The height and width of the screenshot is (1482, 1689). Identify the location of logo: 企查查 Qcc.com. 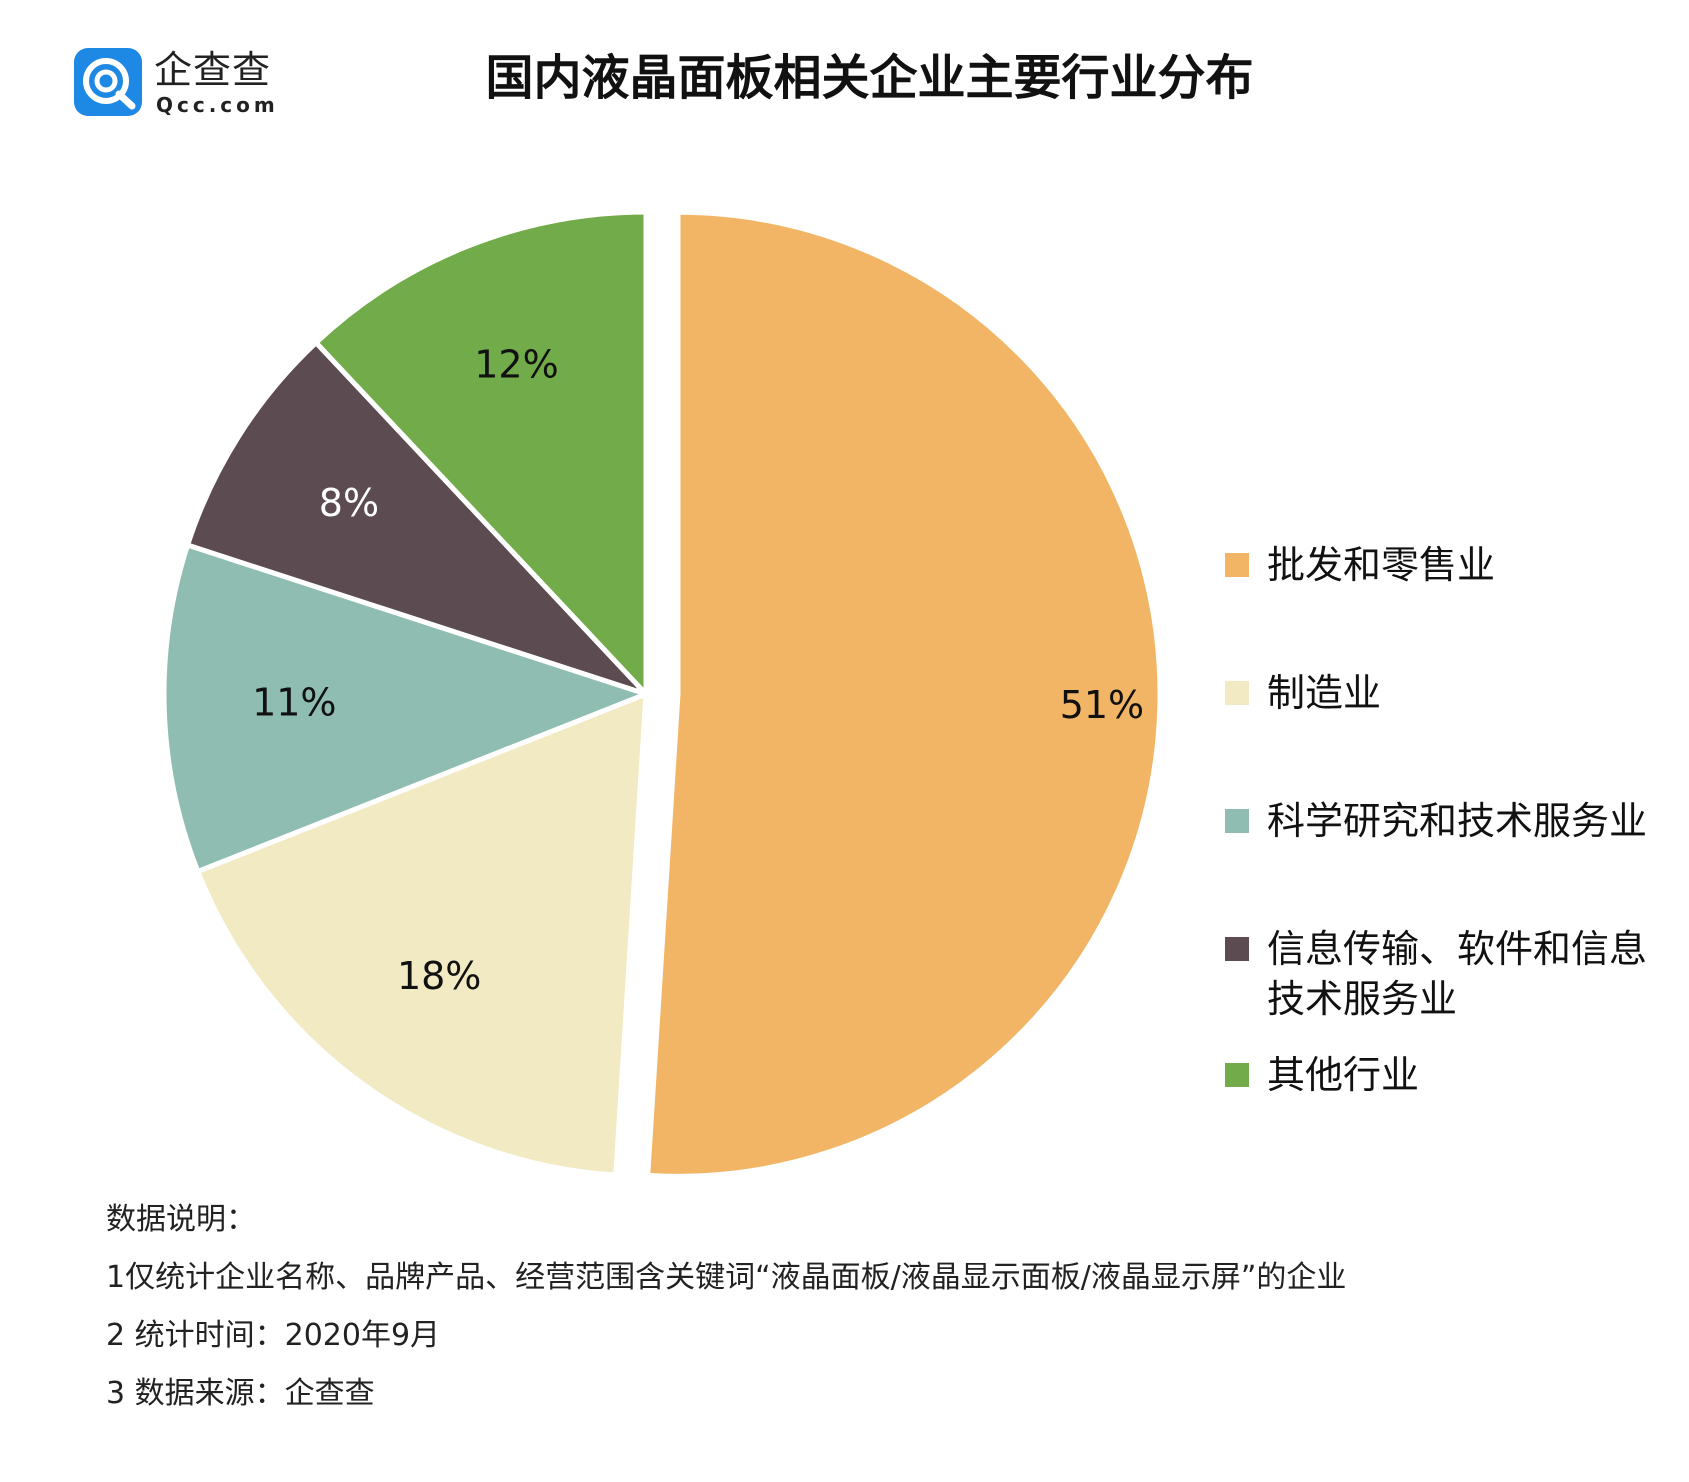
(184, 84).